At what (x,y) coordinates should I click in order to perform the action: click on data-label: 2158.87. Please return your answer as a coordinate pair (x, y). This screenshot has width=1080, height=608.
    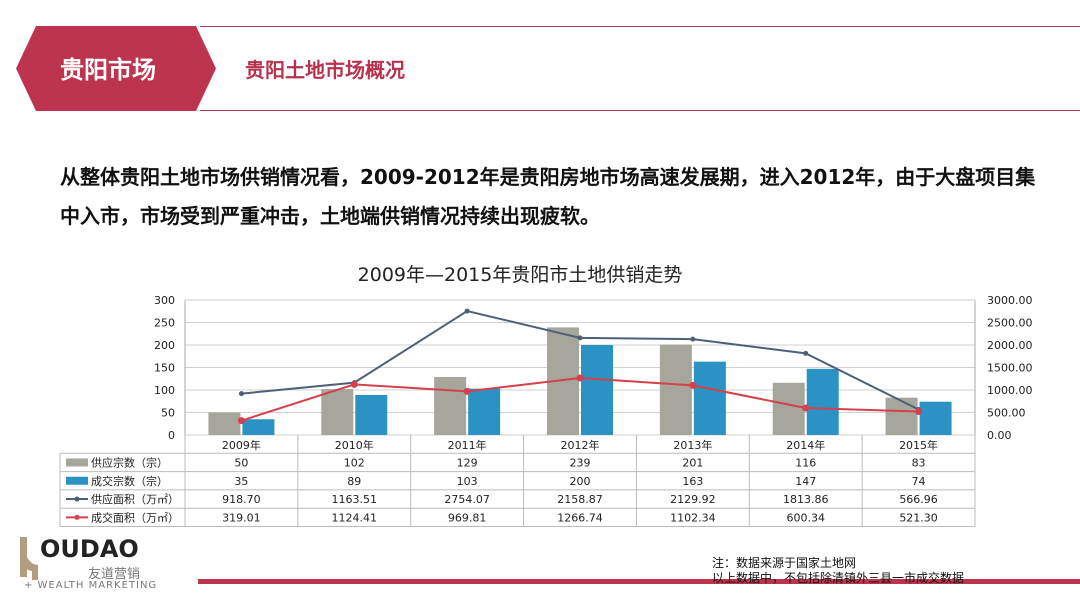
    Looking at the image, I should click on (580, 499).